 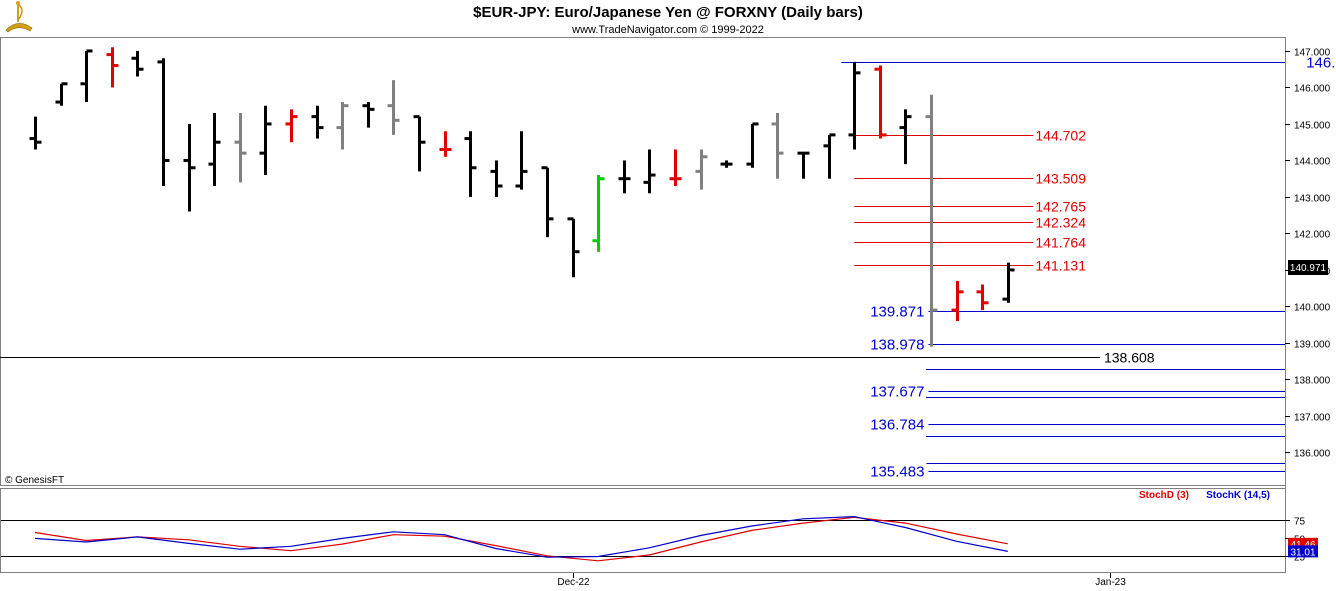 I want to click on stochastic-panel, so click(x=643, y=530).